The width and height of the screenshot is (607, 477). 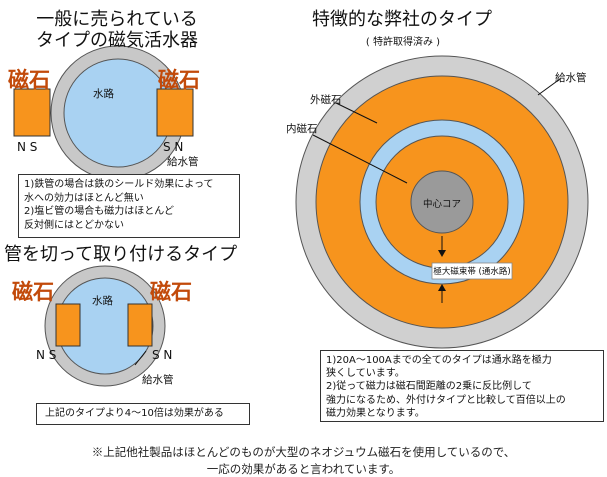 What do you see at coordinates (119, 184) in the screenshot?
I see `note-line: 1)鉄管の場合は鉄のシールド効果によって` at bounding box center [119, 184].